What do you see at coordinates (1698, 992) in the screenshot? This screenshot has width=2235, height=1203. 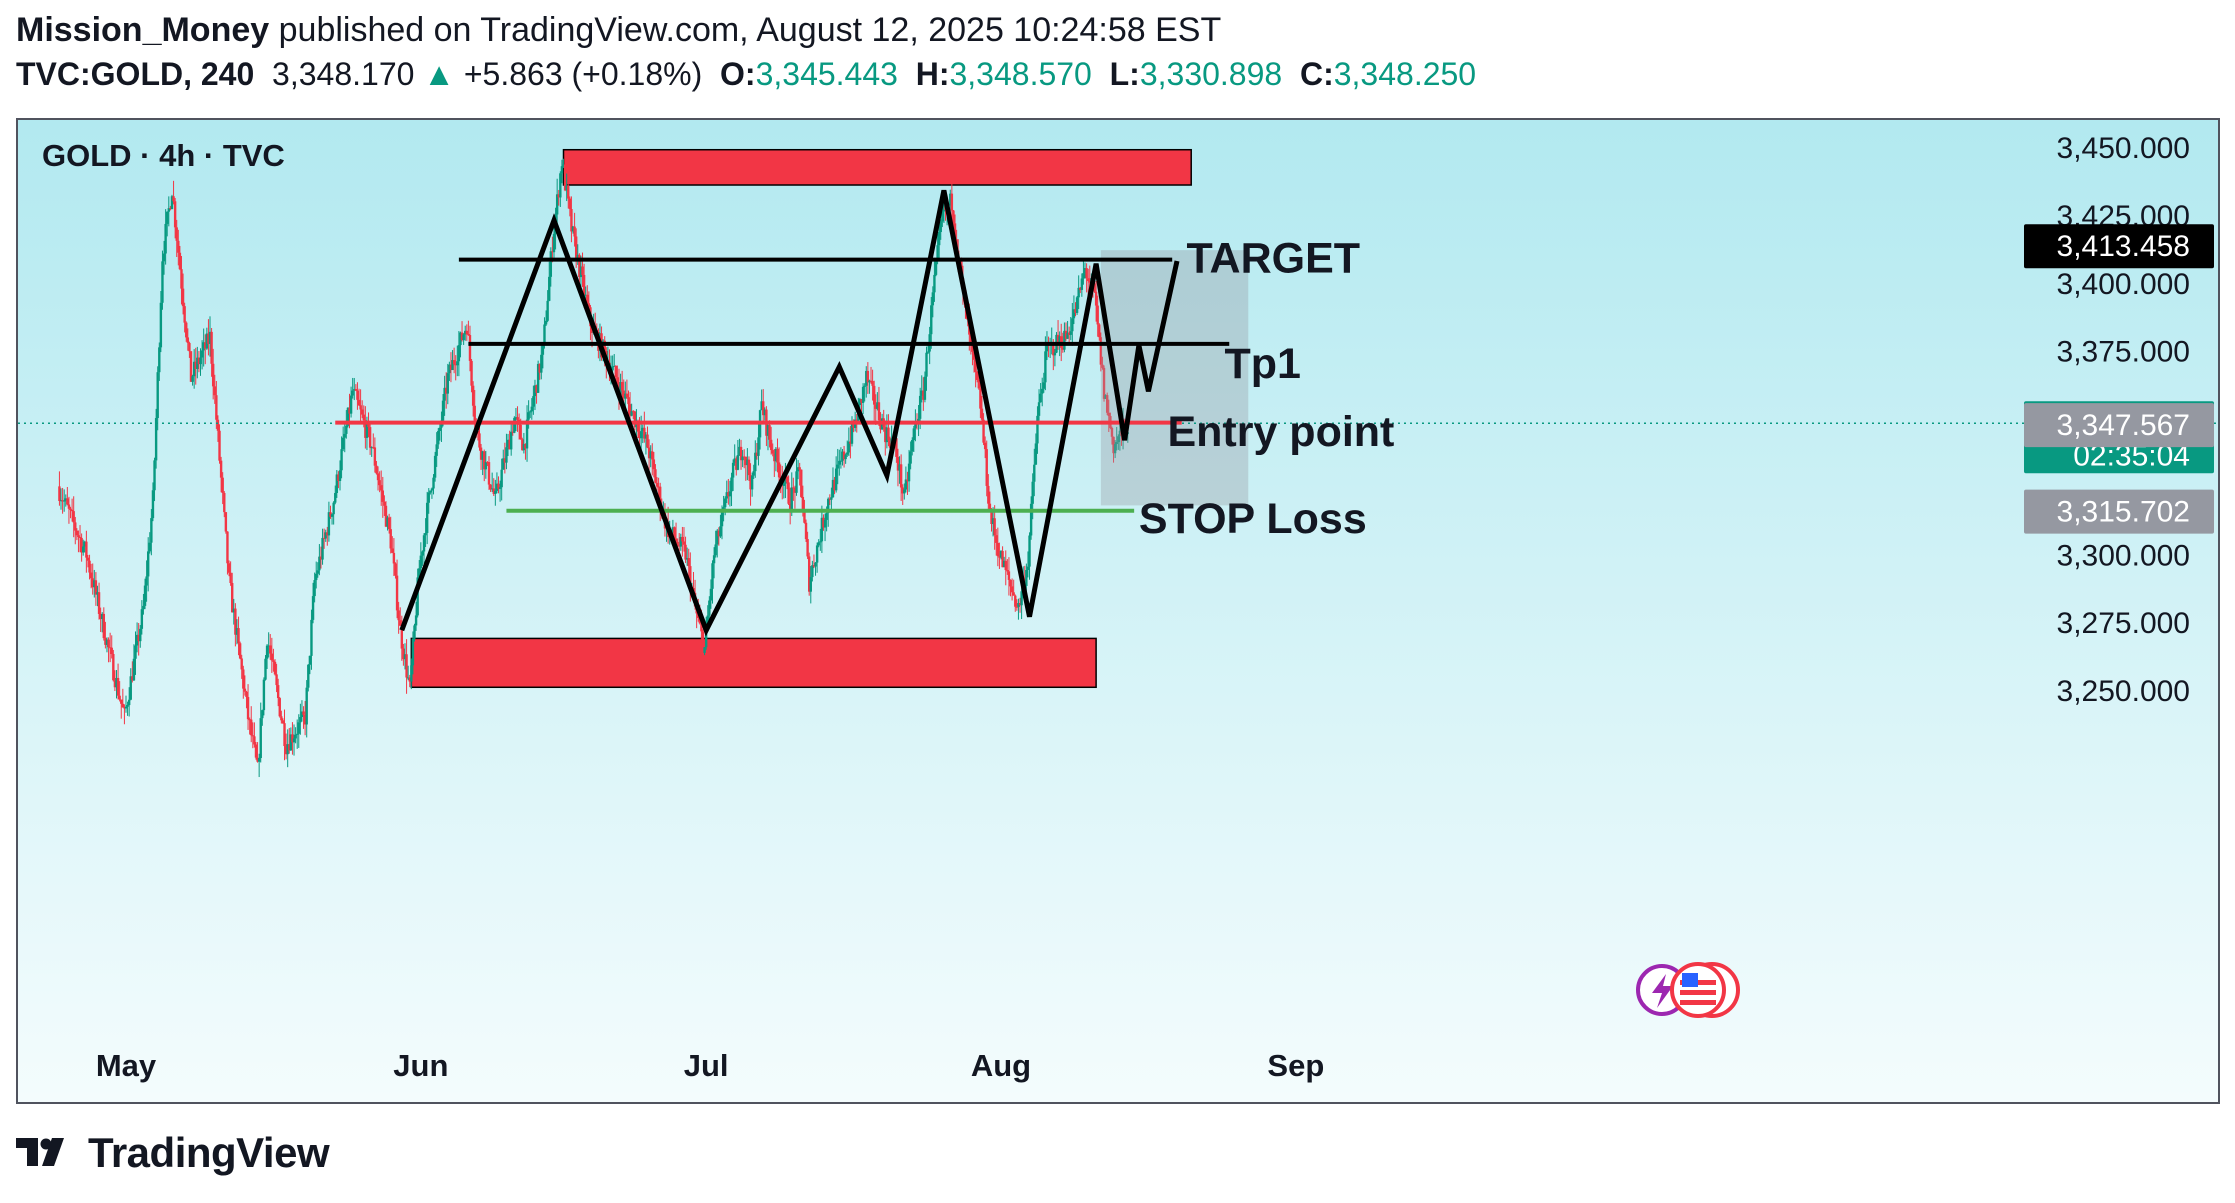 I see `flag-stripe` at bounding box center [1698, 992].